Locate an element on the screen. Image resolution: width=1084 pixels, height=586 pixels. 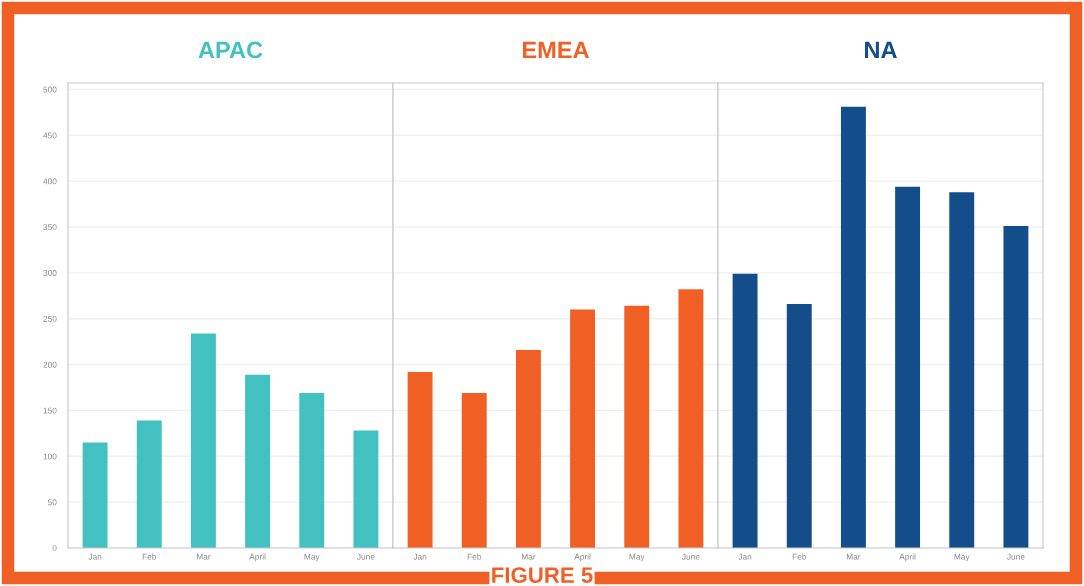
y-tick-label: 150 is located at coordinates (50, 410).